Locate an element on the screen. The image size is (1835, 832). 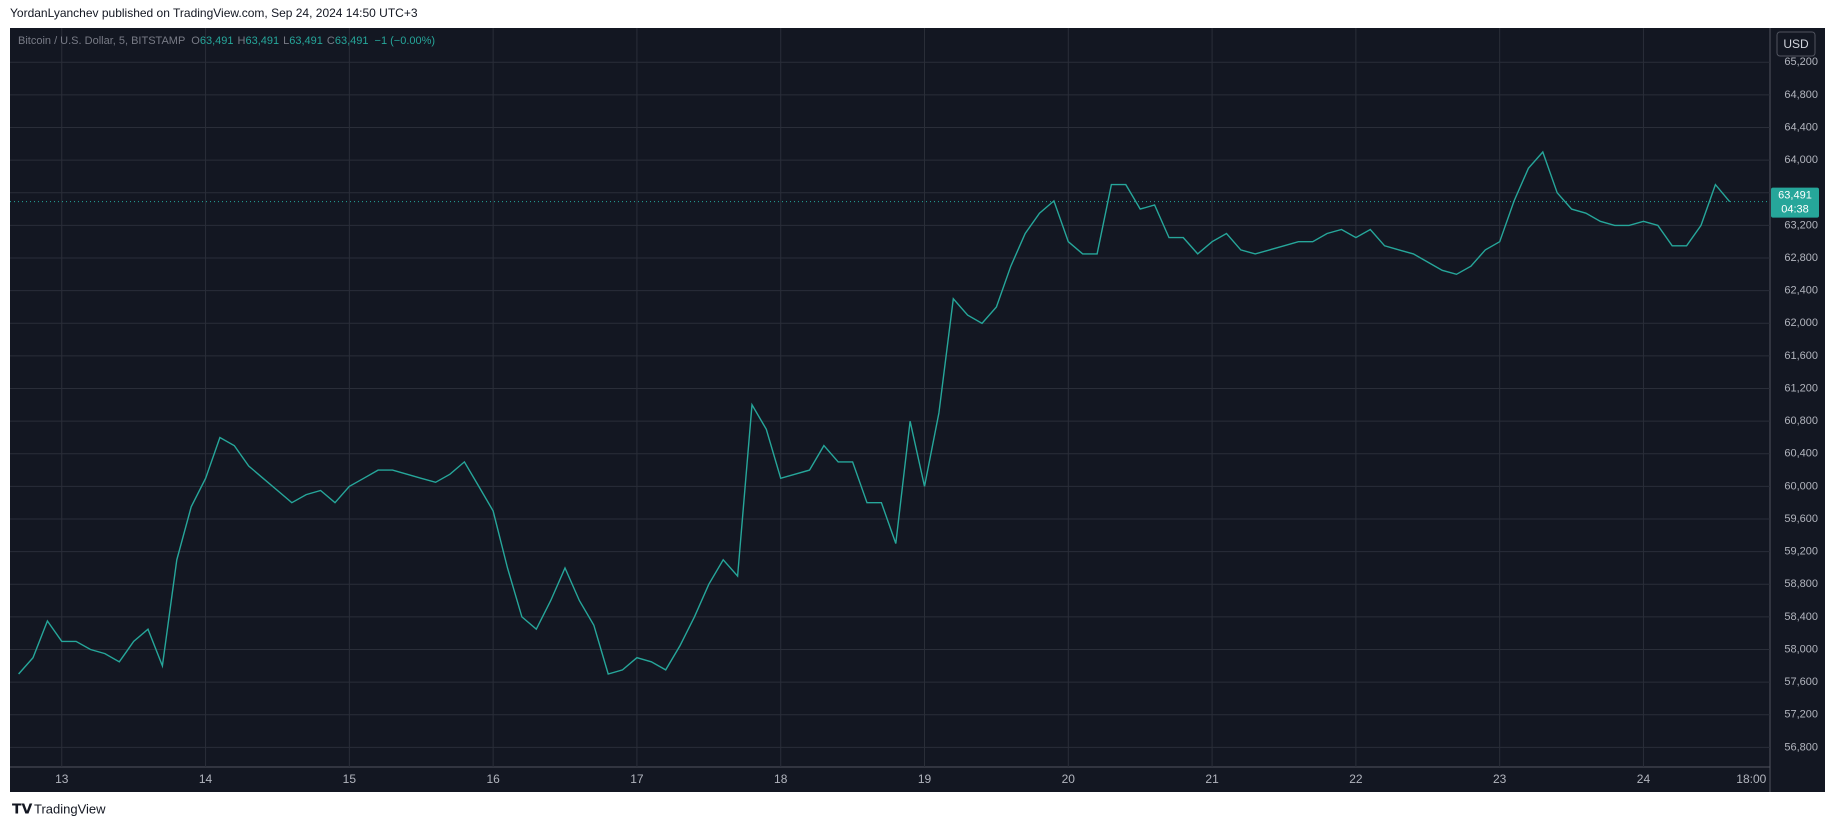
currency: USD is located at coordinates (1796, 44).